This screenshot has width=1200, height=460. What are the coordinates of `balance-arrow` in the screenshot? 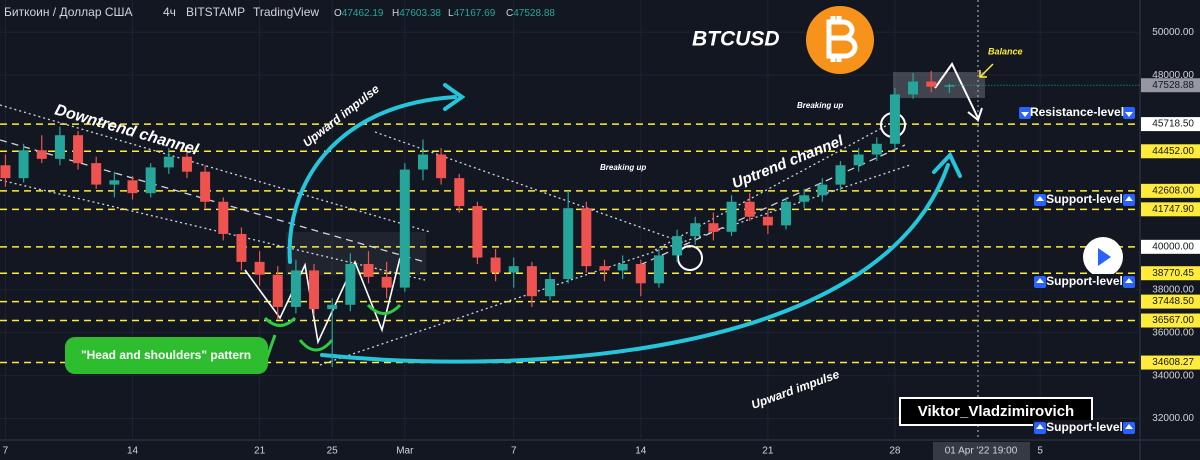 It's located at (986, 70).